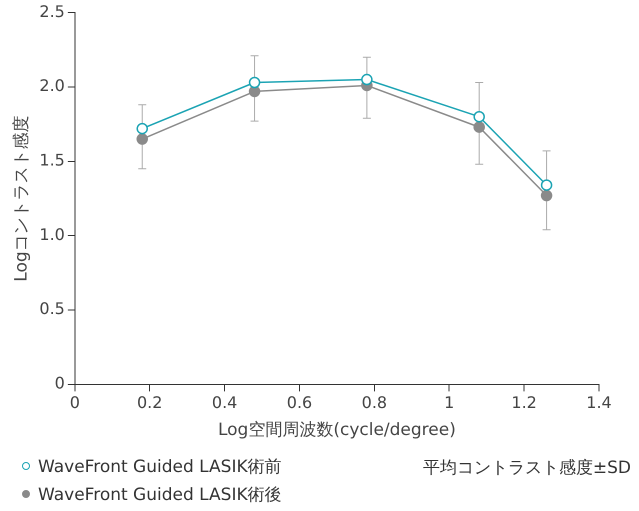  Describe the element at coordinates (52, 160) in the screenshot. I see `y-tick-label: 1.5` at that location.